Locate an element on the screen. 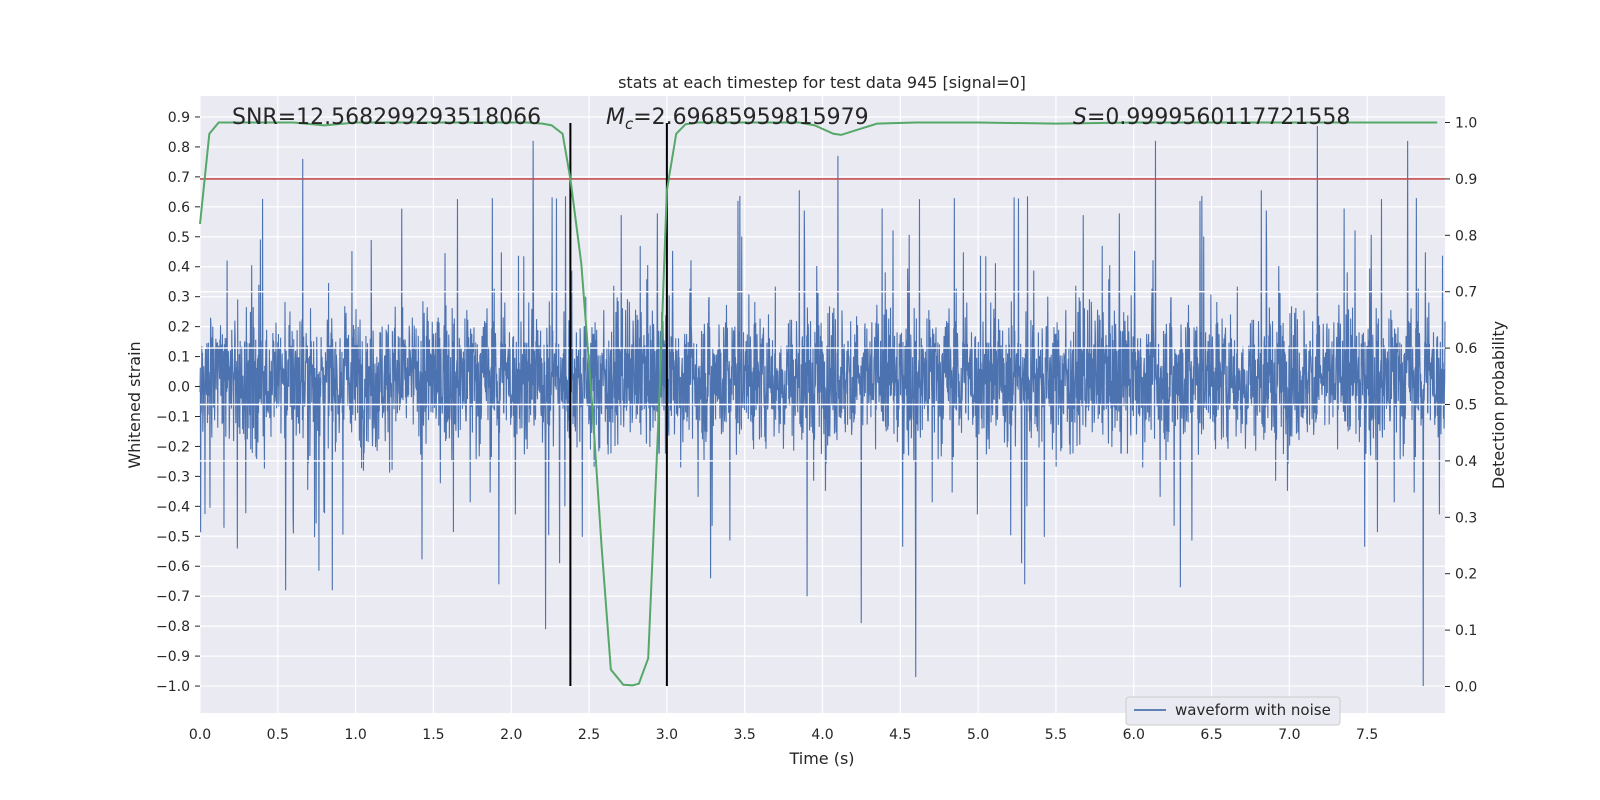 Image resolution: width=1600 pixels, height=800 pixels. left-y-tick-label: 0.4 is located at coordinates (179, 268).